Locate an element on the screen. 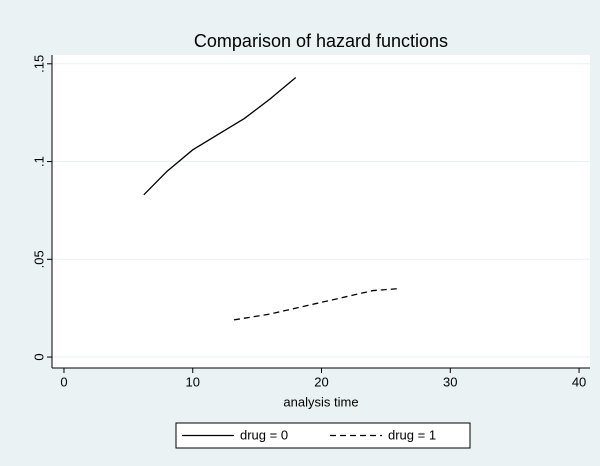  x-tick-label: 40 is located at coordinates (579, 381).